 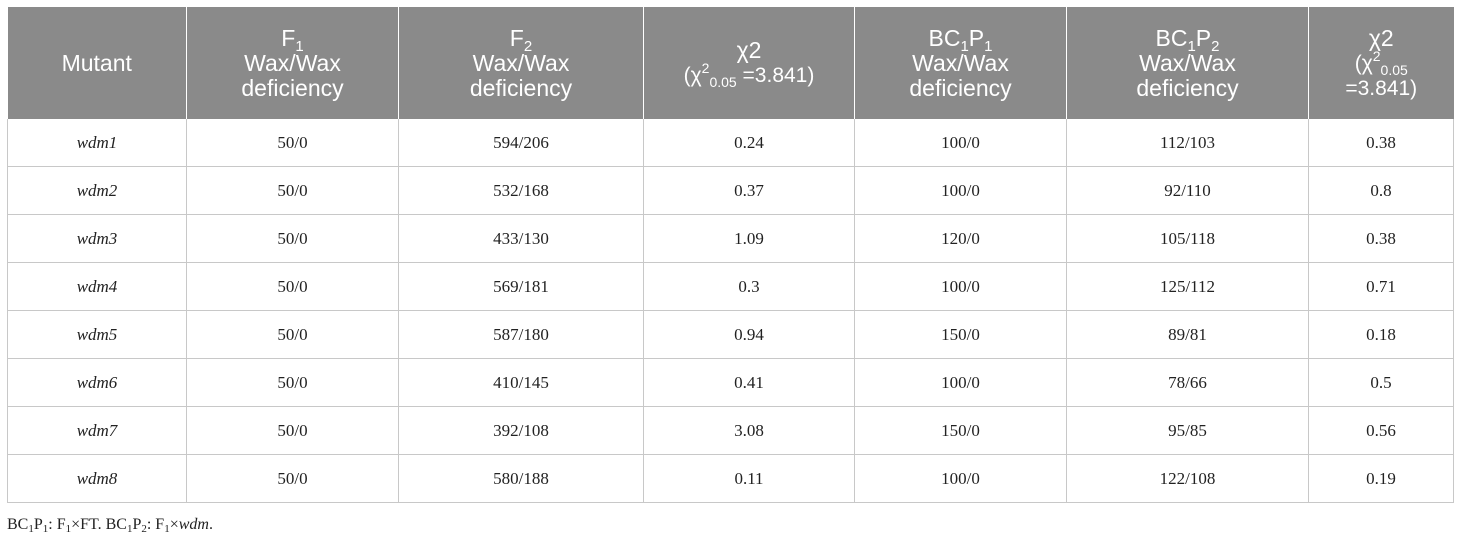 What do you see at coordinates (1187, 238) in the screenshot?
I see `cell-bc1p2: 105/118` at bounding box center [1187, 238].